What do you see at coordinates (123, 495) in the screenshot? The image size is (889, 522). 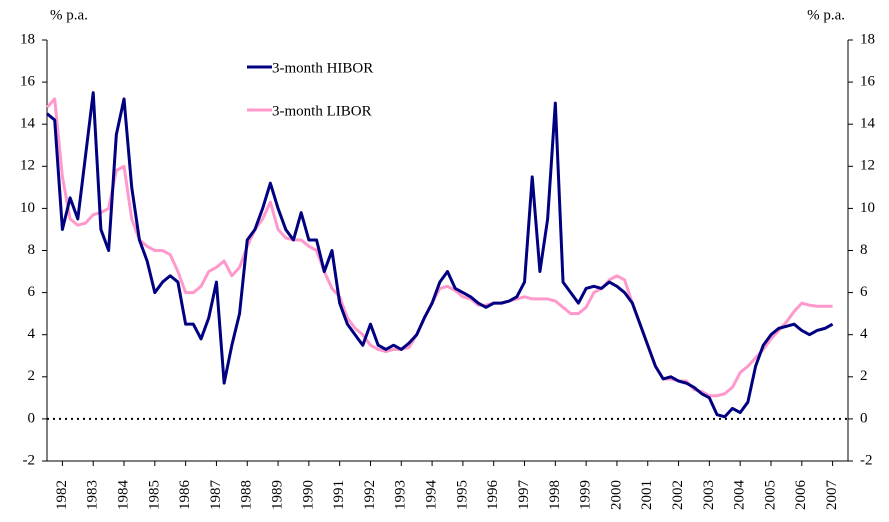 I see `x-tick-label: 1984` at bounding box center [123, 495].